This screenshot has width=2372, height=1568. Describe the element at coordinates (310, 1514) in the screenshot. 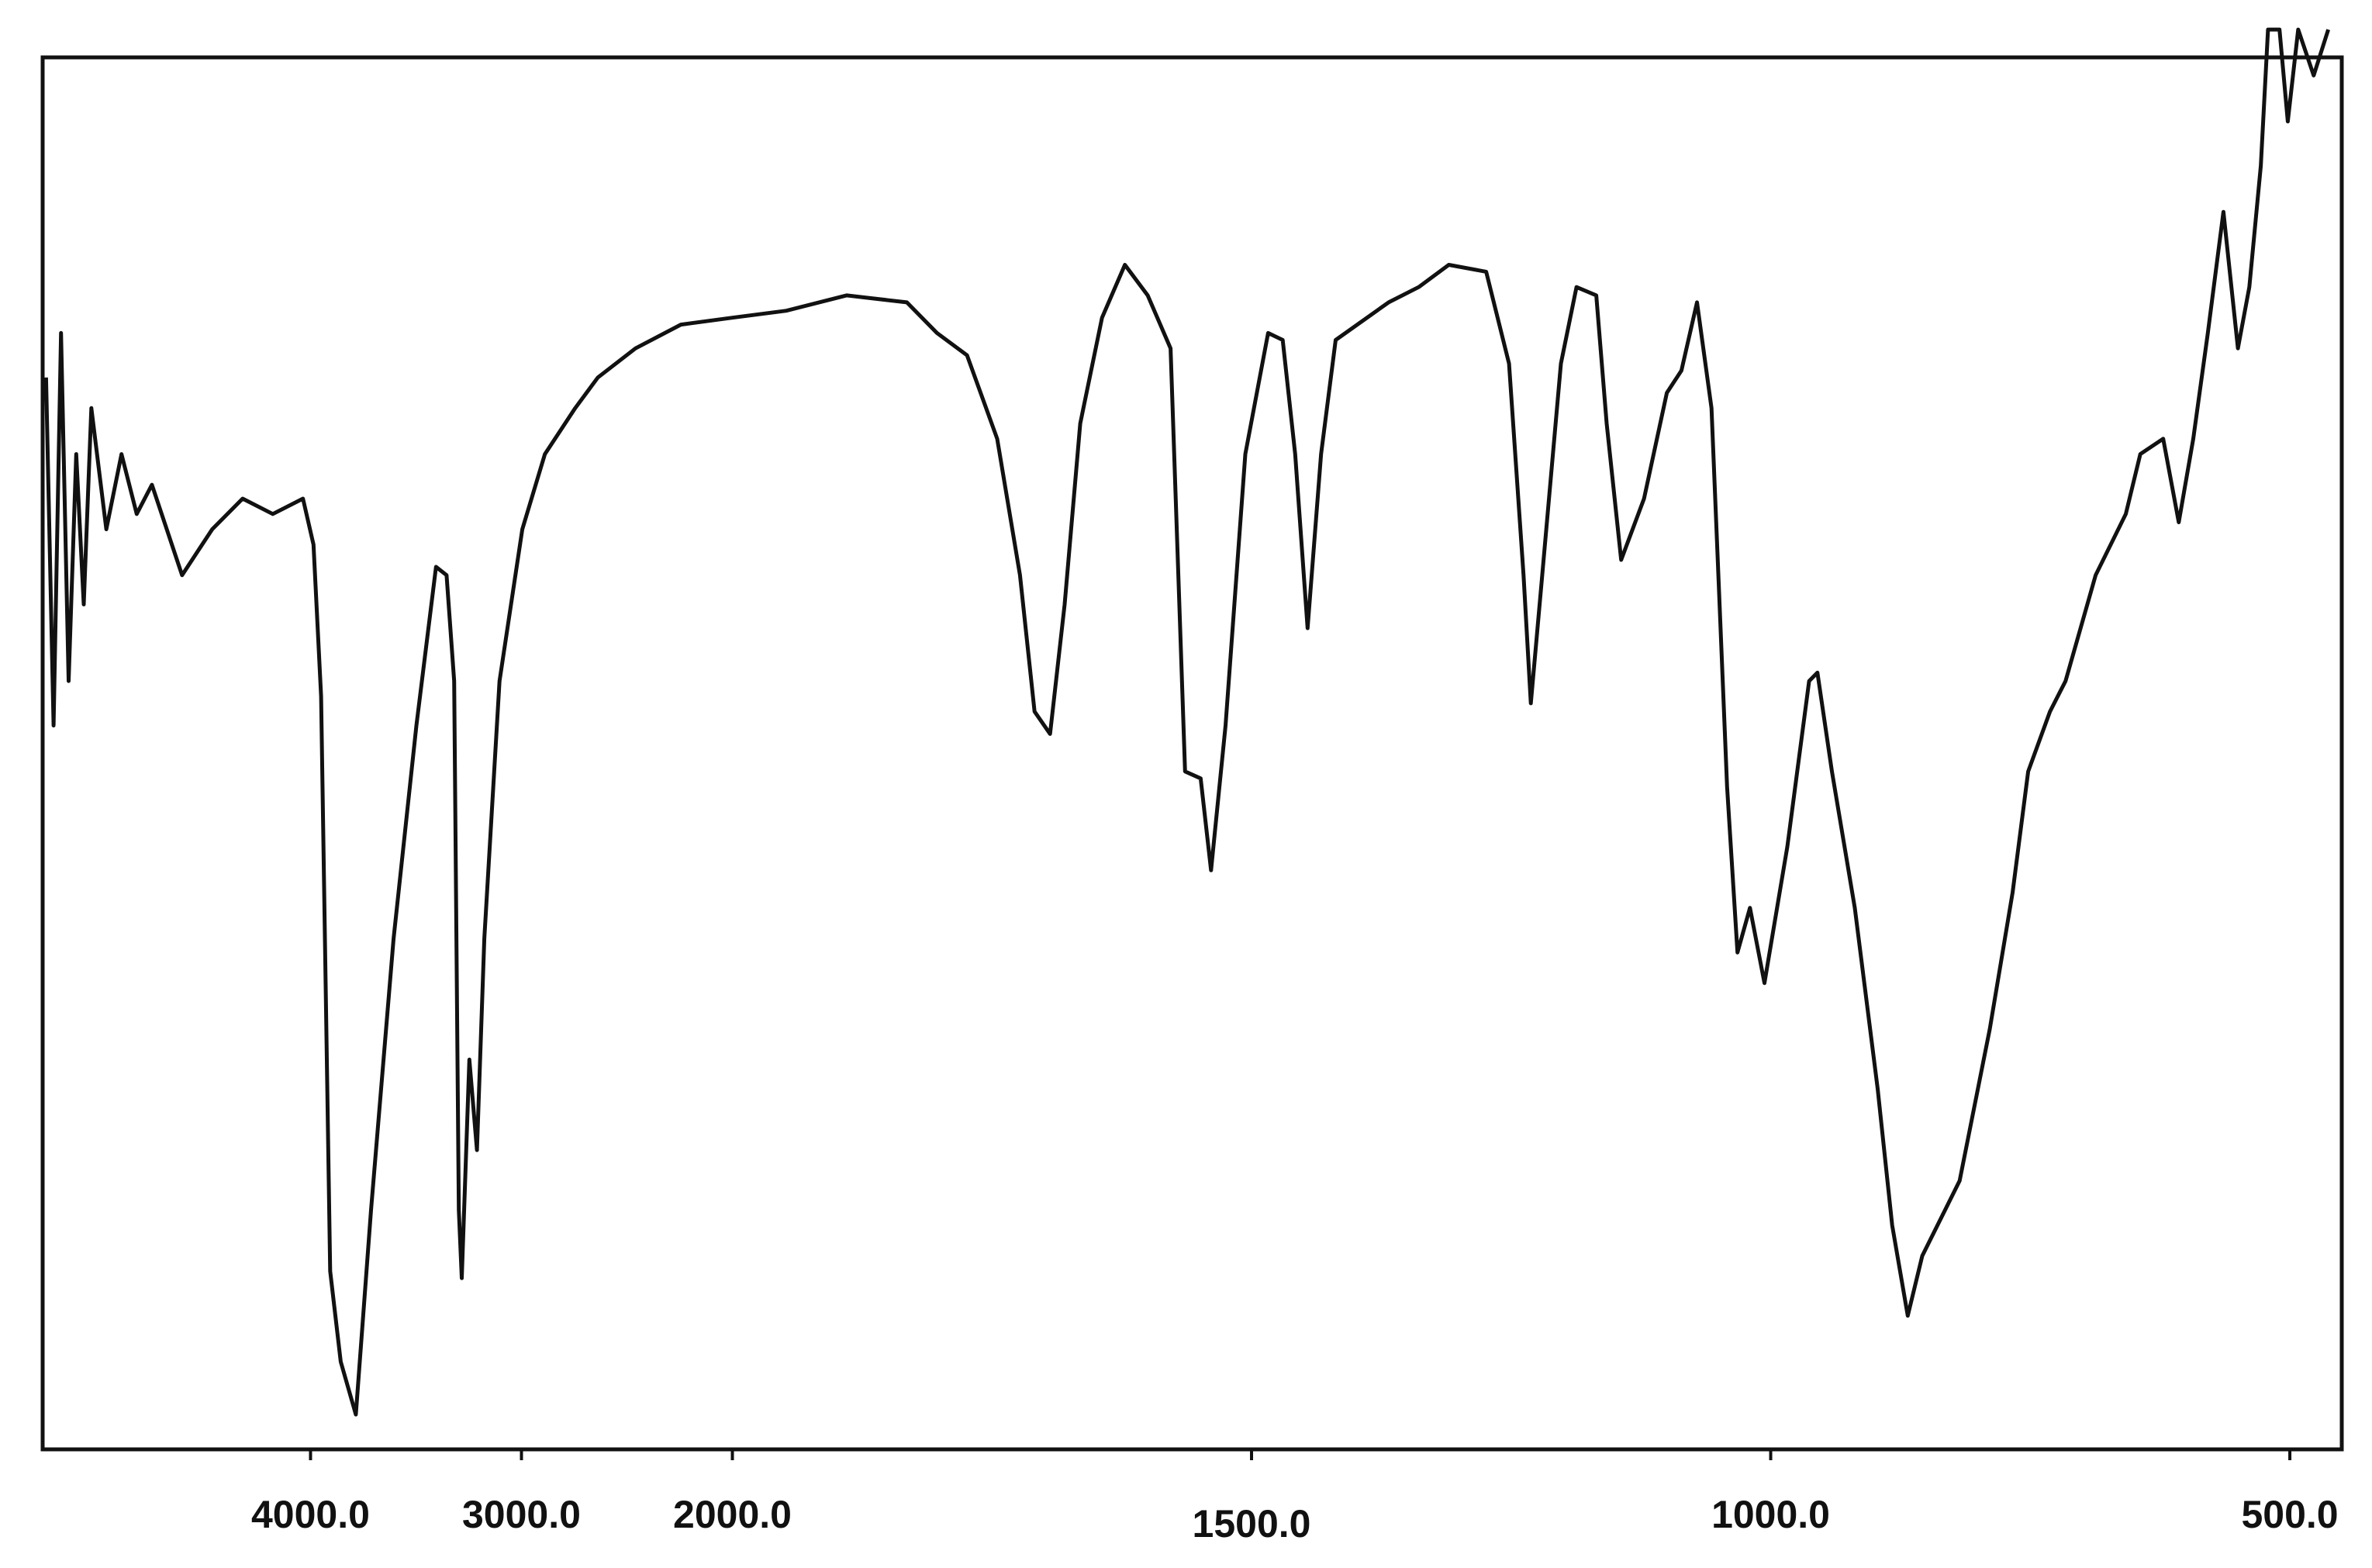

I see `x-tick-label: 4000.0` at that location.